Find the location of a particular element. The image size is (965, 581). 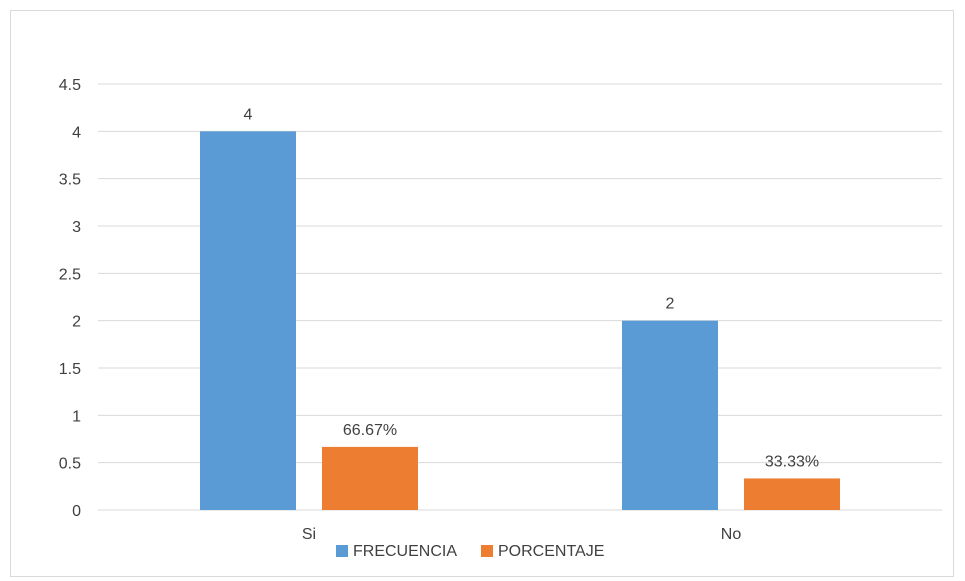

y-tick-label: 3 is located at coordinates (76, 227).